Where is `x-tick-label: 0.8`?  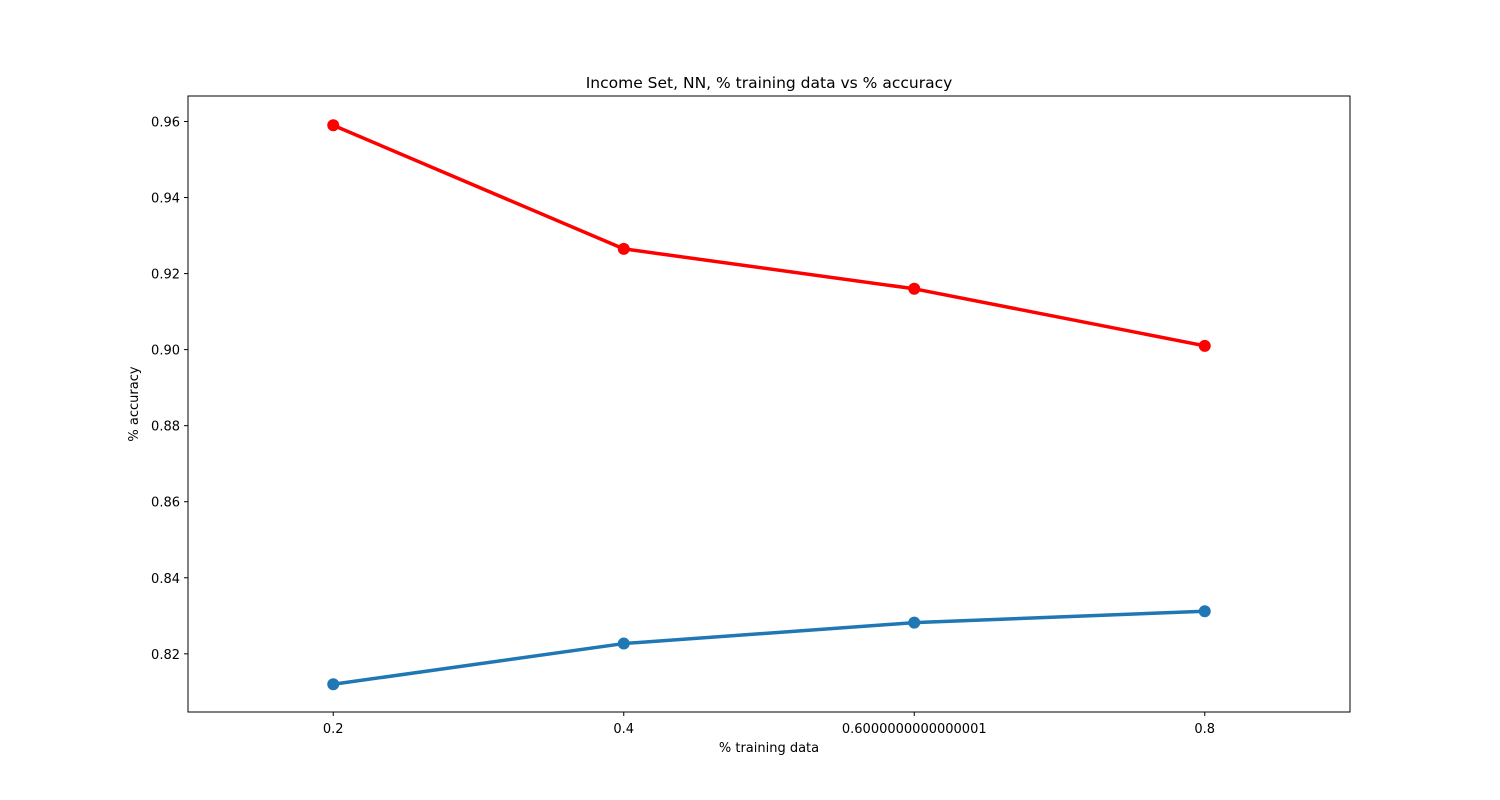 x-tick-label: 0.8 is located at coordinates (1204, 729).